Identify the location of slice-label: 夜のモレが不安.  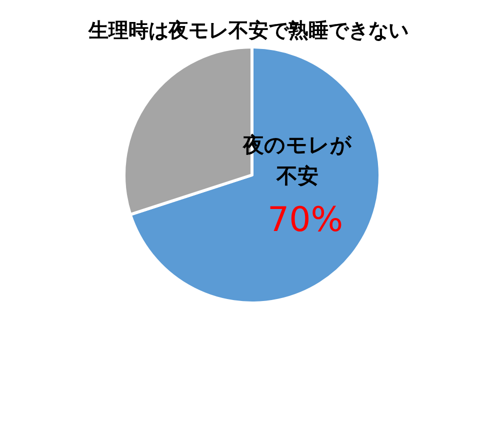
(297, 160).